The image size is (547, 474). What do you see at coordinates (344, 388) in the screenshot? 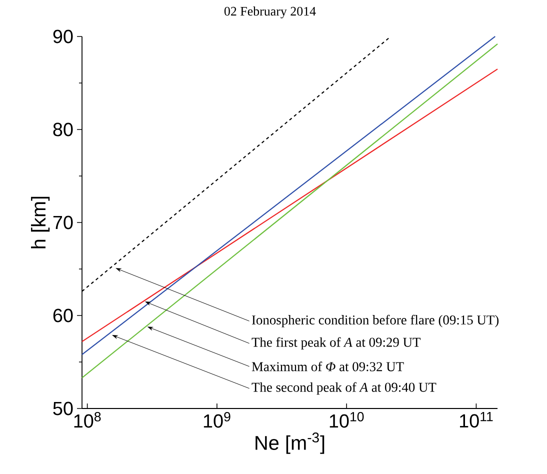
I see `annotation: The second peak of A at 09:40 UT` at bounding box center [344, 388].